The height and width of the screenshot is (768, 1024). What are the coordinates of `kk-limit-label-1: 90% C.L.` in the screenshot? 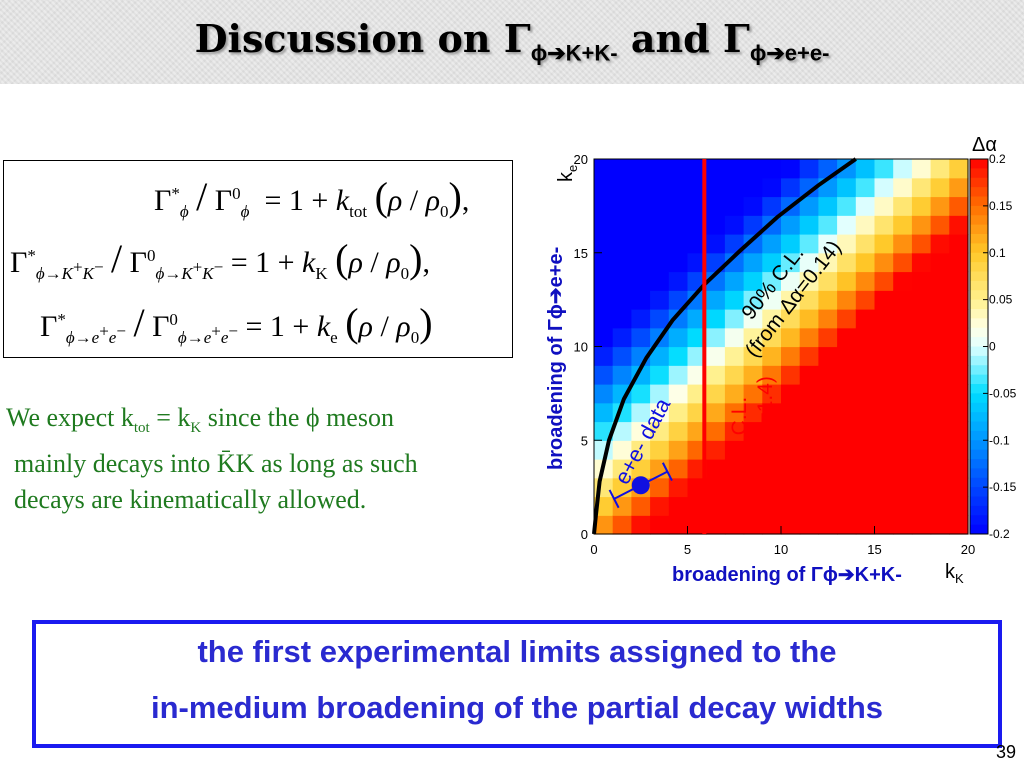 It's located at (739, 440).